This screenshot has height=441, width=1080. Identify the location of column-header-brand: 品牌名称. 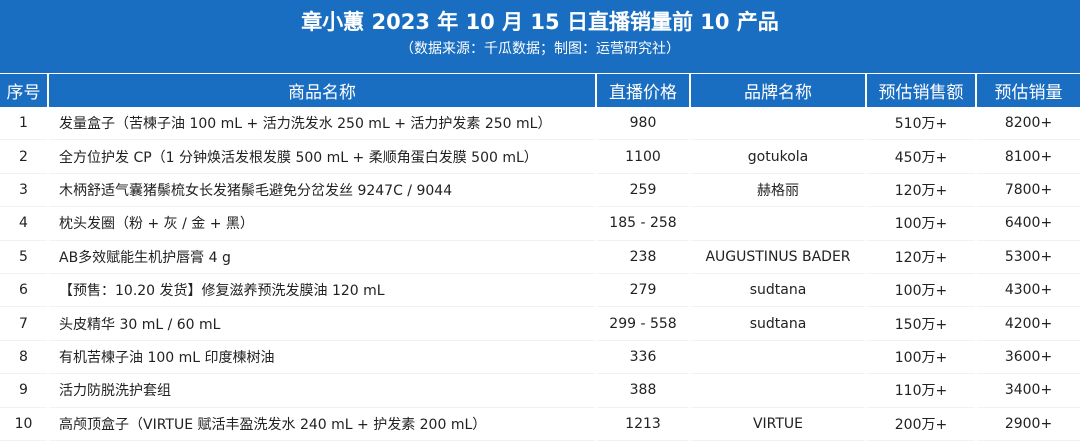
(777, 90).